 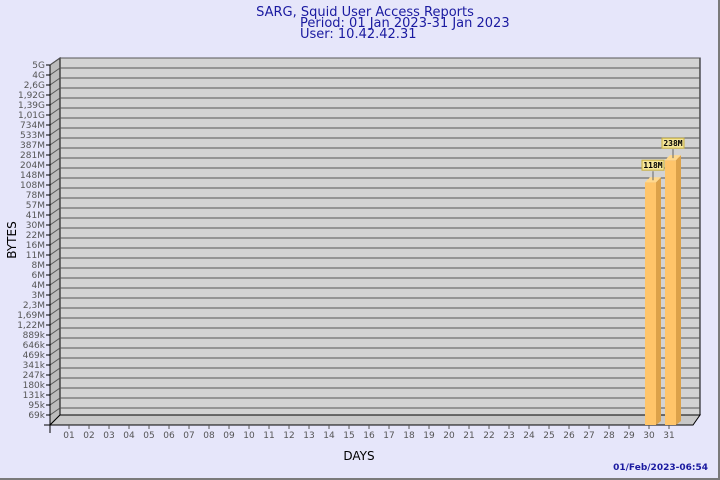 I want to click on y-tick-label: 57M, so click(x=35, y=206).